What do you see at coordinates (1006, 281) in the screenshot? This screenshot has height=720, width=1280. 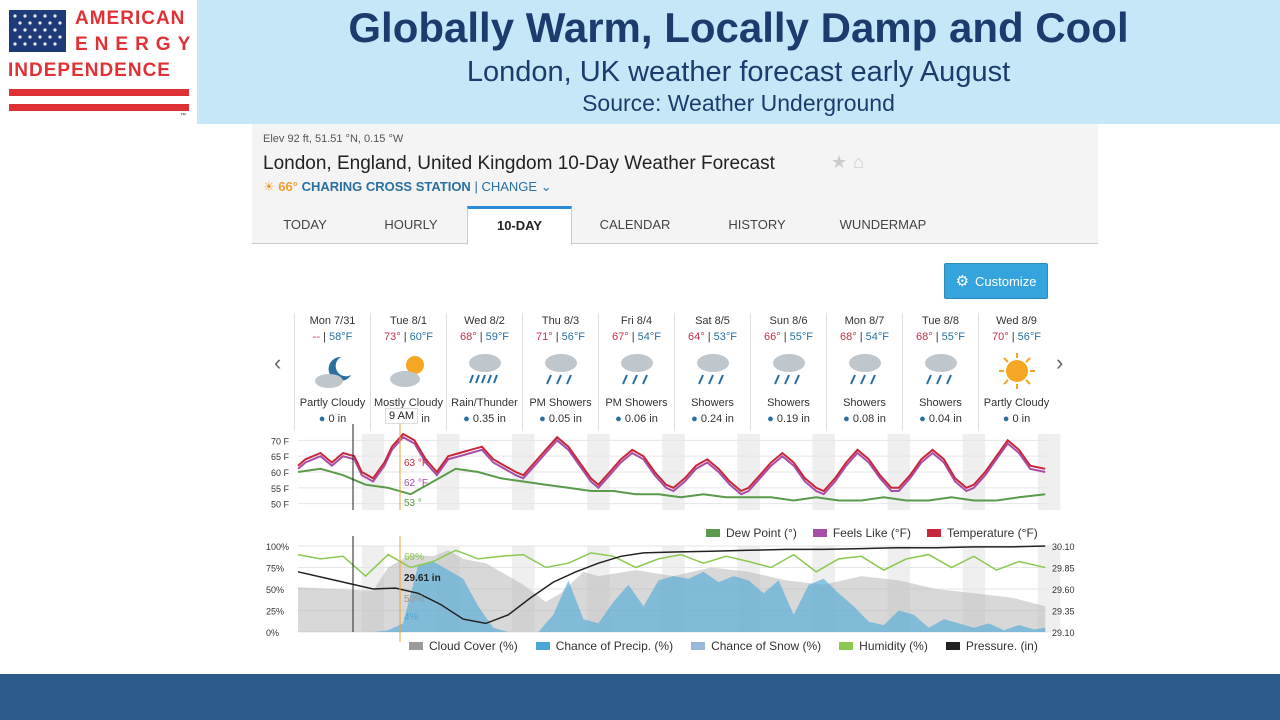 I see `customize-label: Customize` at bounding box center [1006, 281].